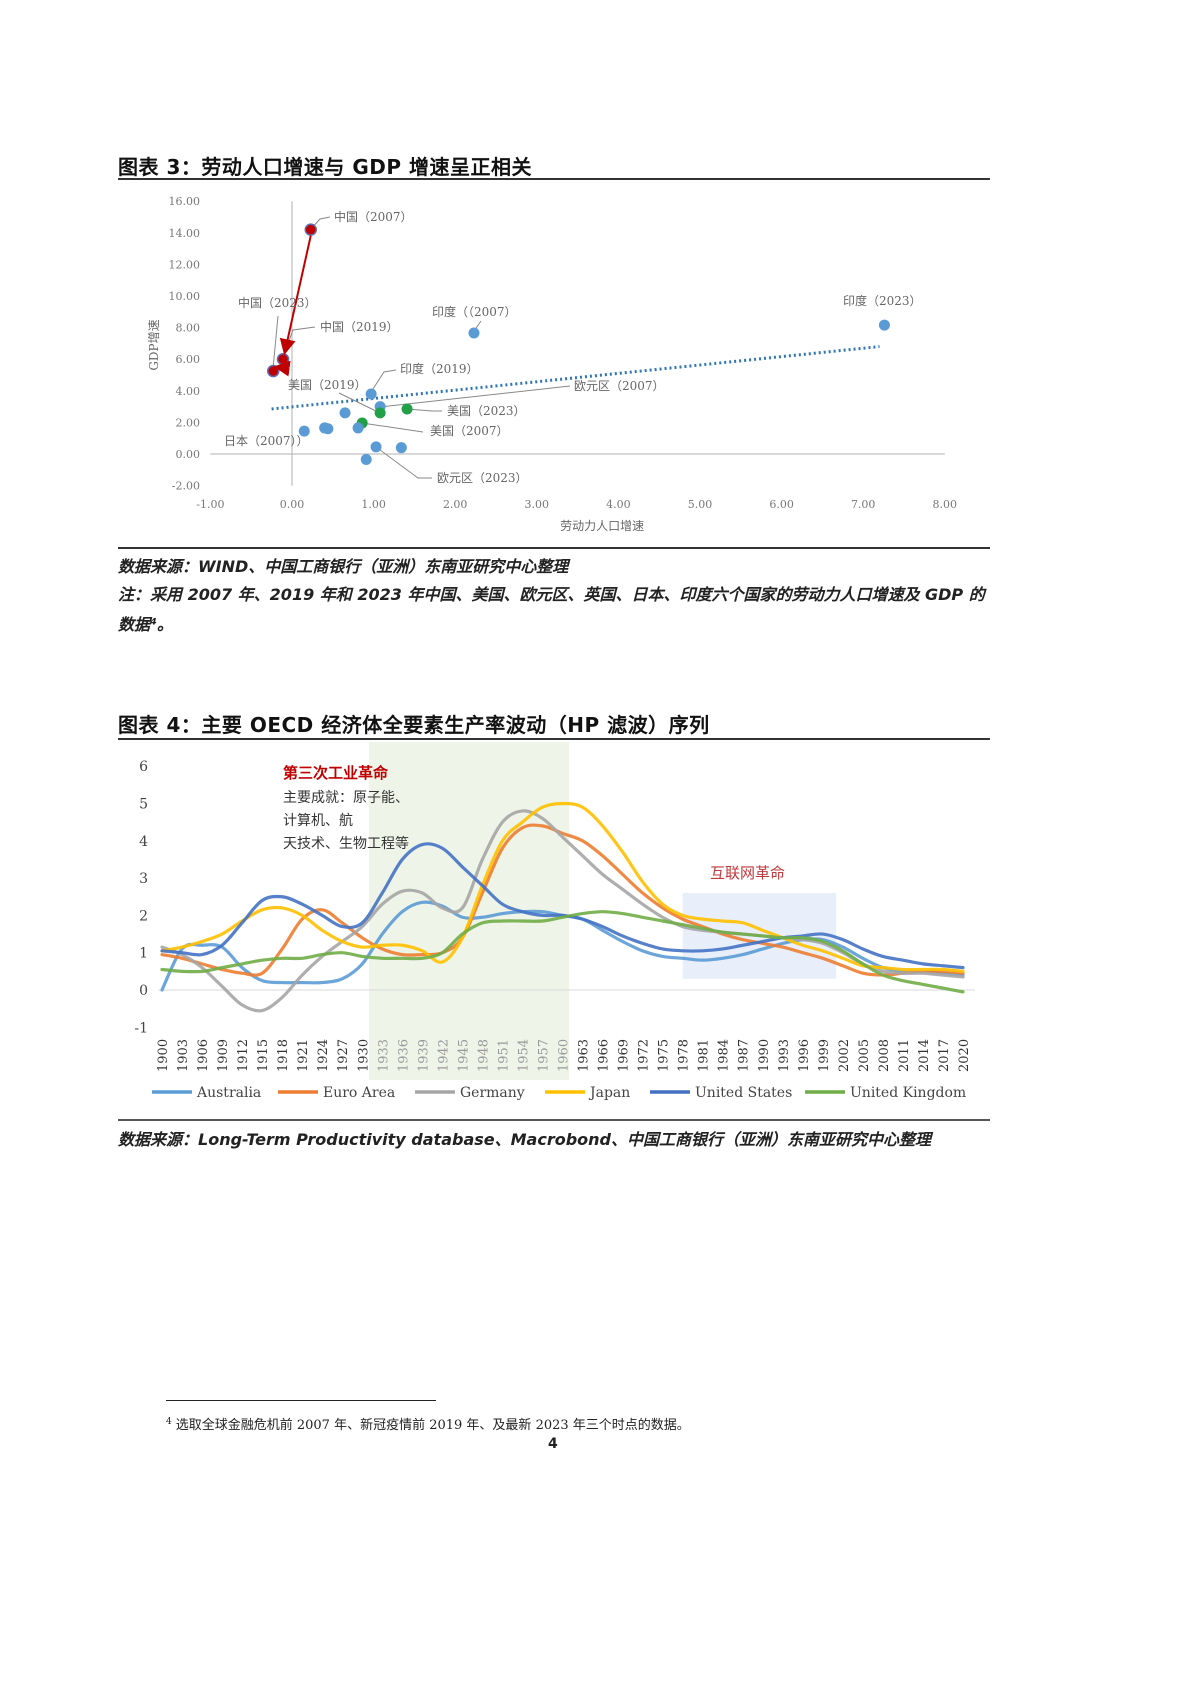  Describe the element at coordinates (185, 233) in the screenshot. I see `y-tick-label: 14.00` at that location.